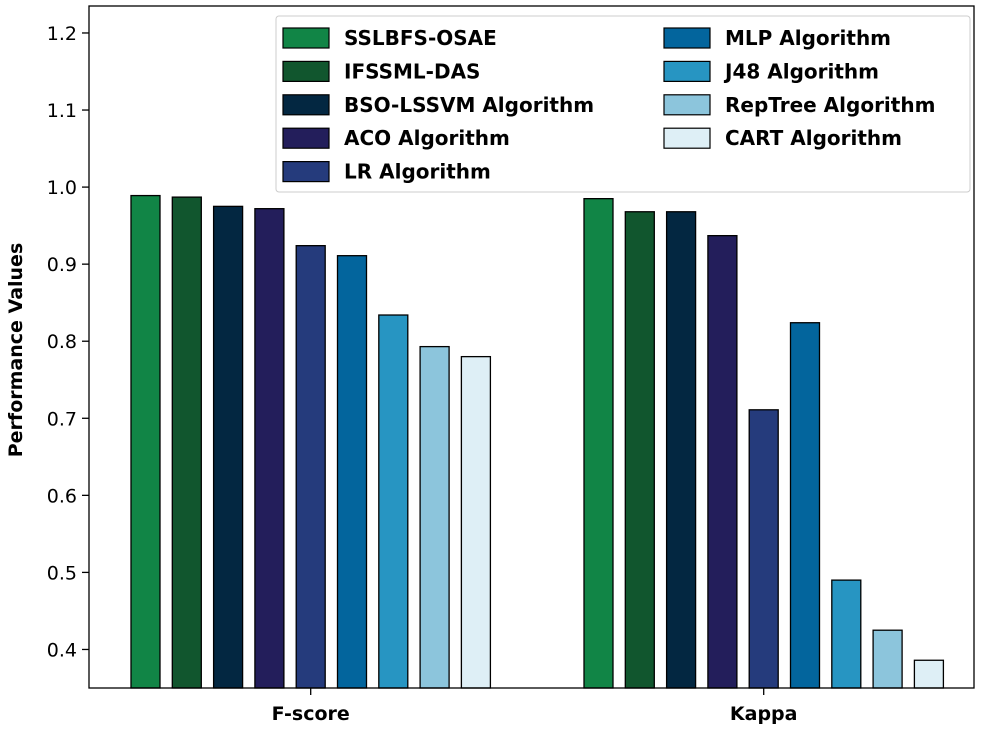 Image resolution: width=991 pixels, height=732 pixels. What do you see at coordinates (393, 501) in the screenshot?
I see `bar-j48-algorithm-f-score` at bounding box center [393, 501].